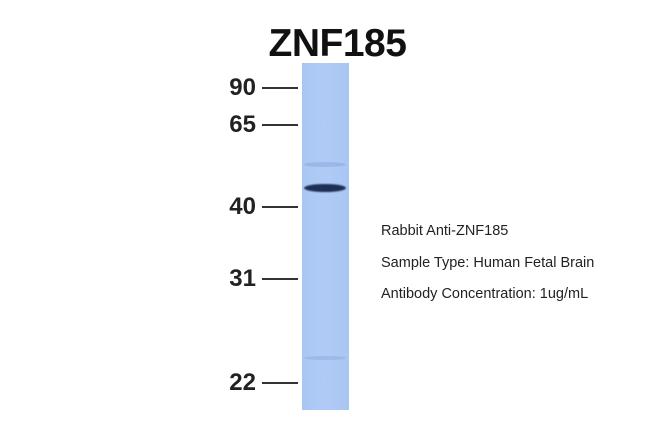 The height and width of the screenshot is (434, 650). What do you see at coordinates (242, 278) in the screenshot?
I see `marker-label: 31` at bounding box center [242, 278].